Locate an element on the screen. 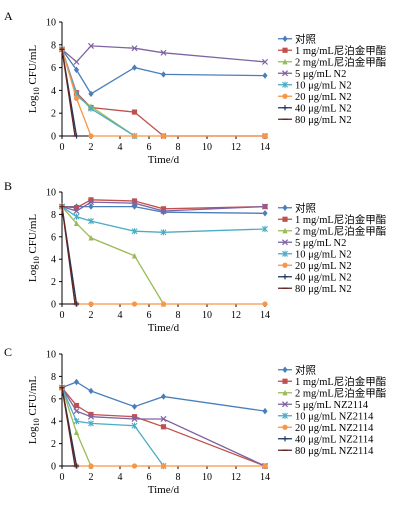 The width and height of the screenshot is (404, 507). y-tick-label: 8 is located at coordinates (53, 45).